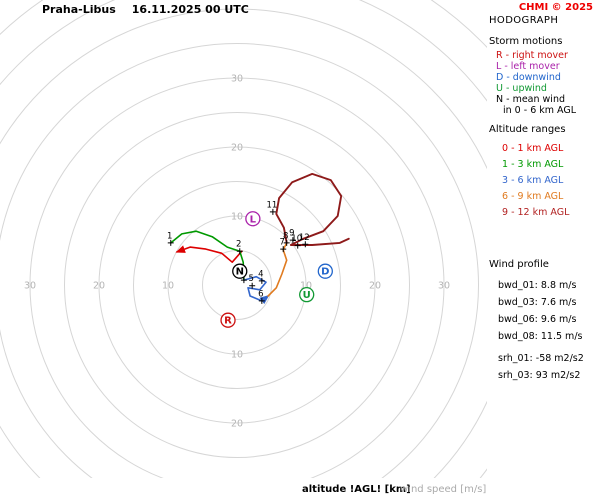 The height and width of the screenshot is (500, 600). What do you see at coordinates (79, 9) in the screenshot?
I see `station-name: Praha-Libus` at bounding box center [79, 9].